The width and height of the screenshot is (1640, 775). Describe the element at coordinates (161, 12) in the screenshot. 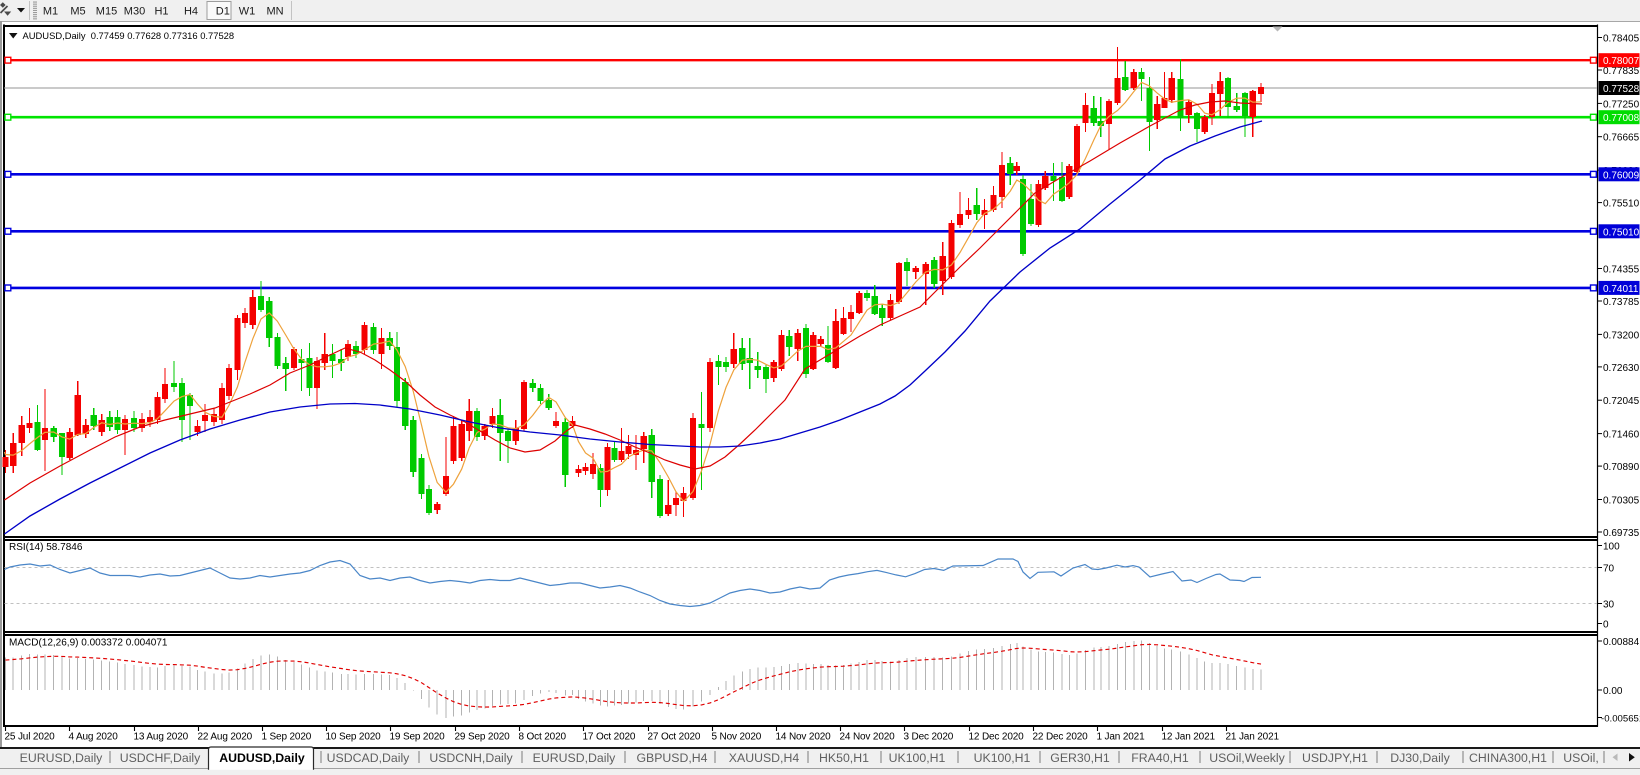

I see `svg-text: H1` at that location.